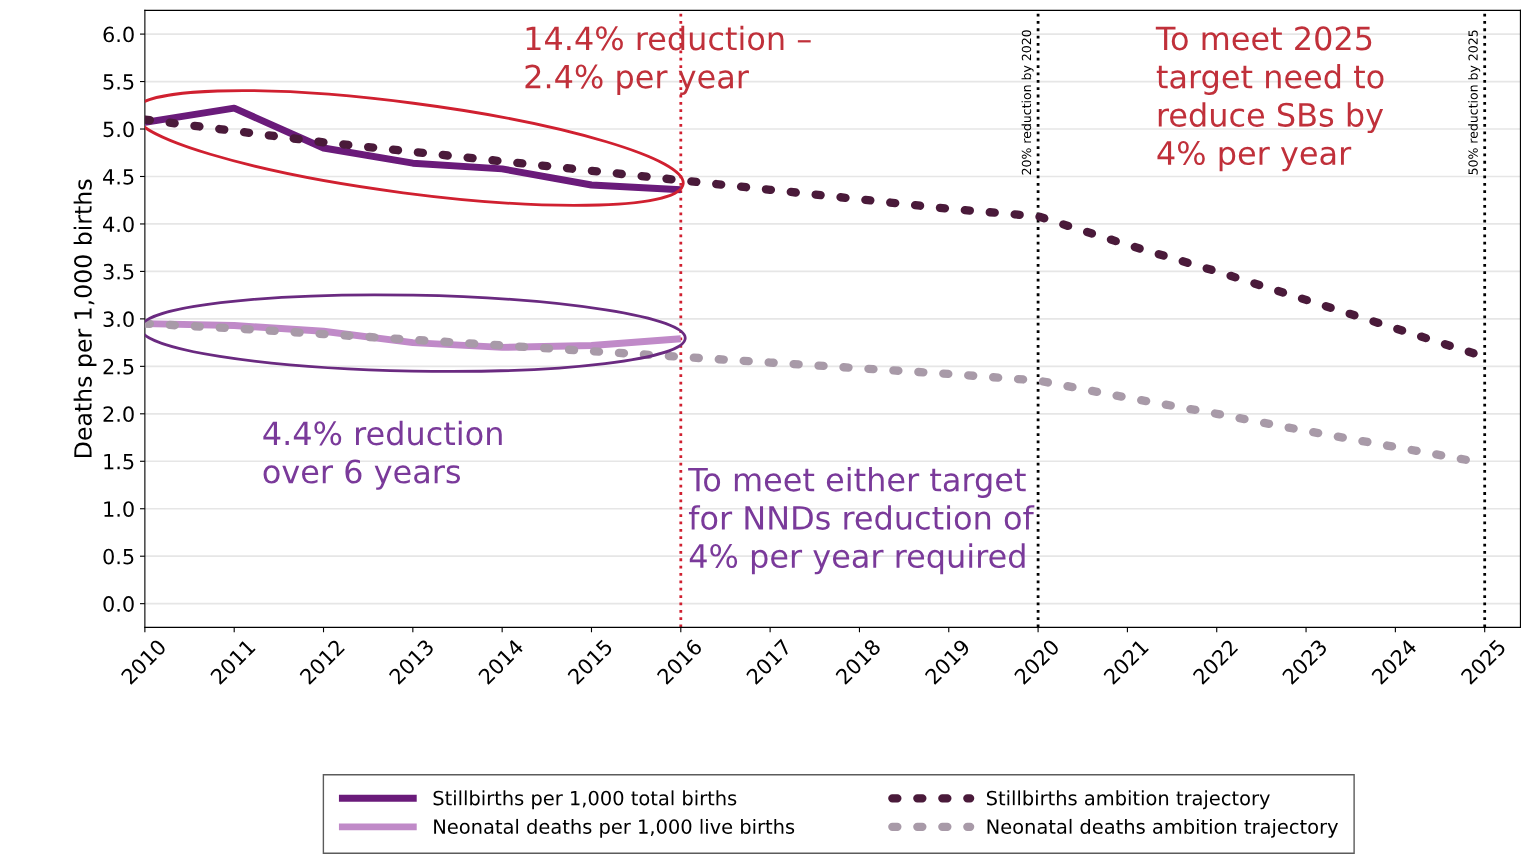 This screenshot has height=863, width=1525. Describe the element at coordinates (668, 60) in the screenshot. I see `annotation: 14.4% reduction – 2.4% per year` at that location.